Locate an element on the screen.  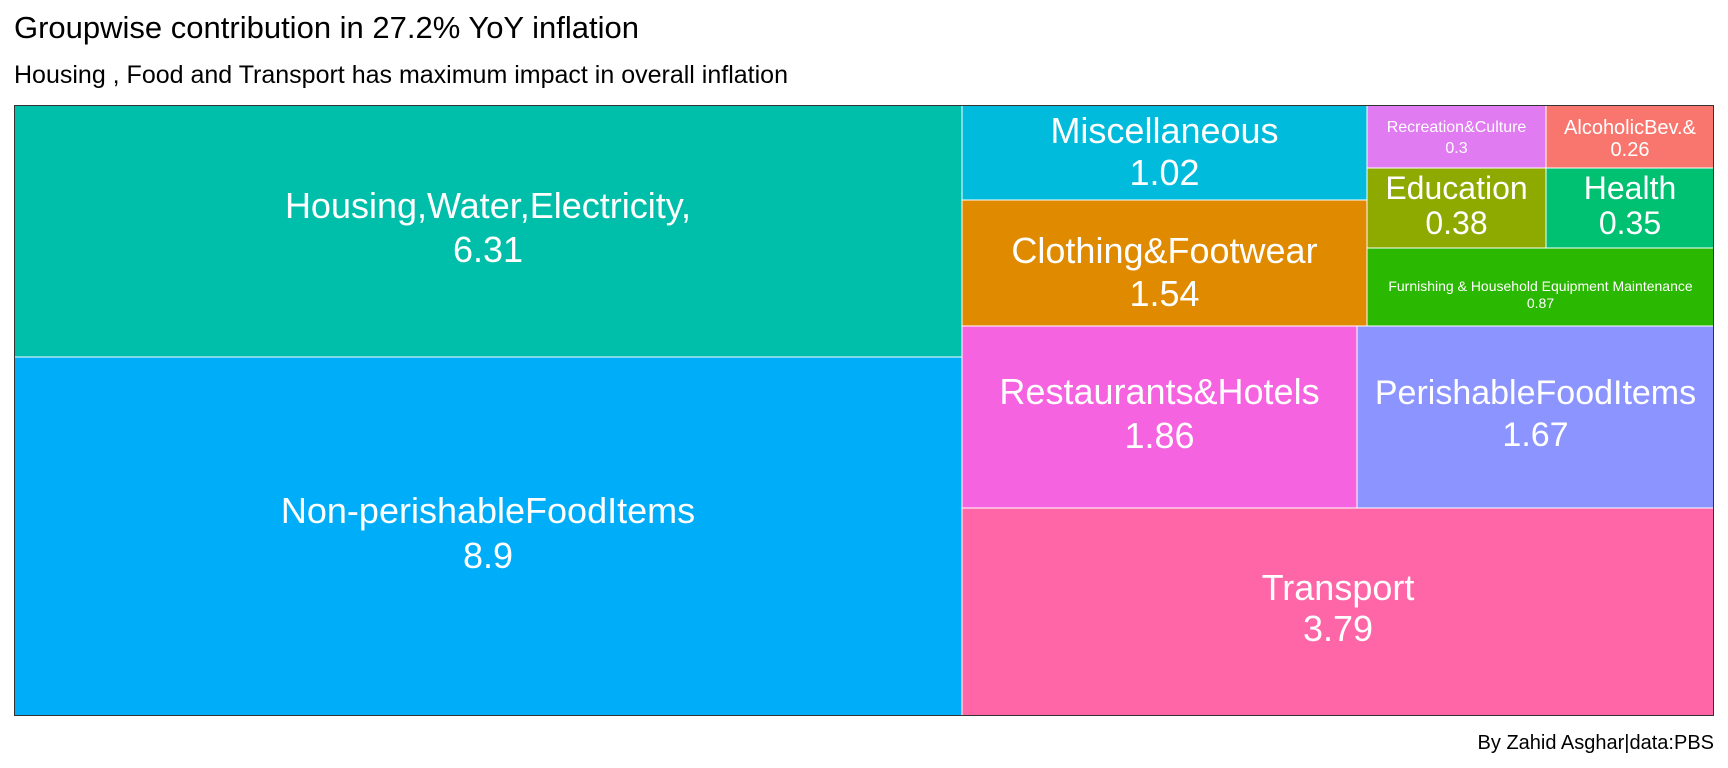
tile-value-label: 0.26 is located at coordinates (1630, 150).